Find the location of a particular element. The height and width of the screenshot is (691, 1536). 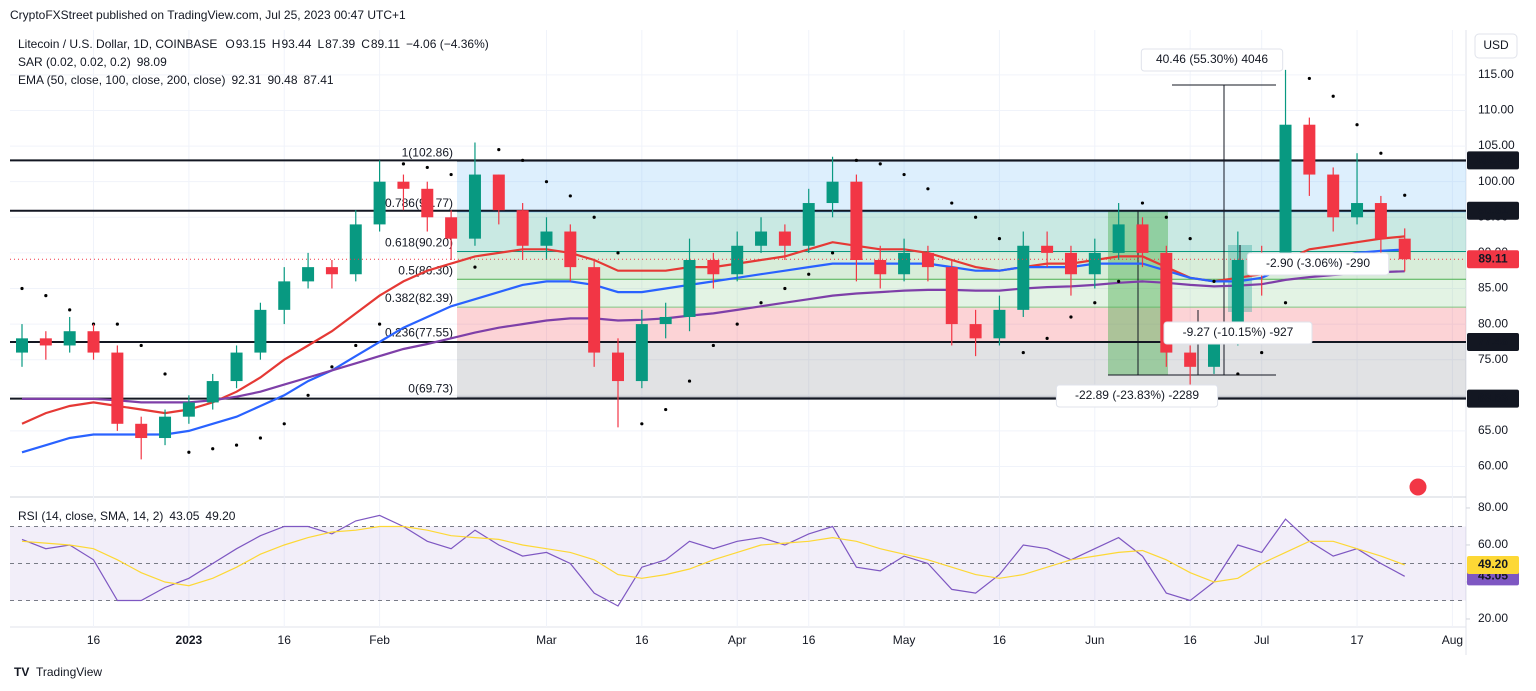

x-tick-label: Aug is located at coordinates (1452, 640).